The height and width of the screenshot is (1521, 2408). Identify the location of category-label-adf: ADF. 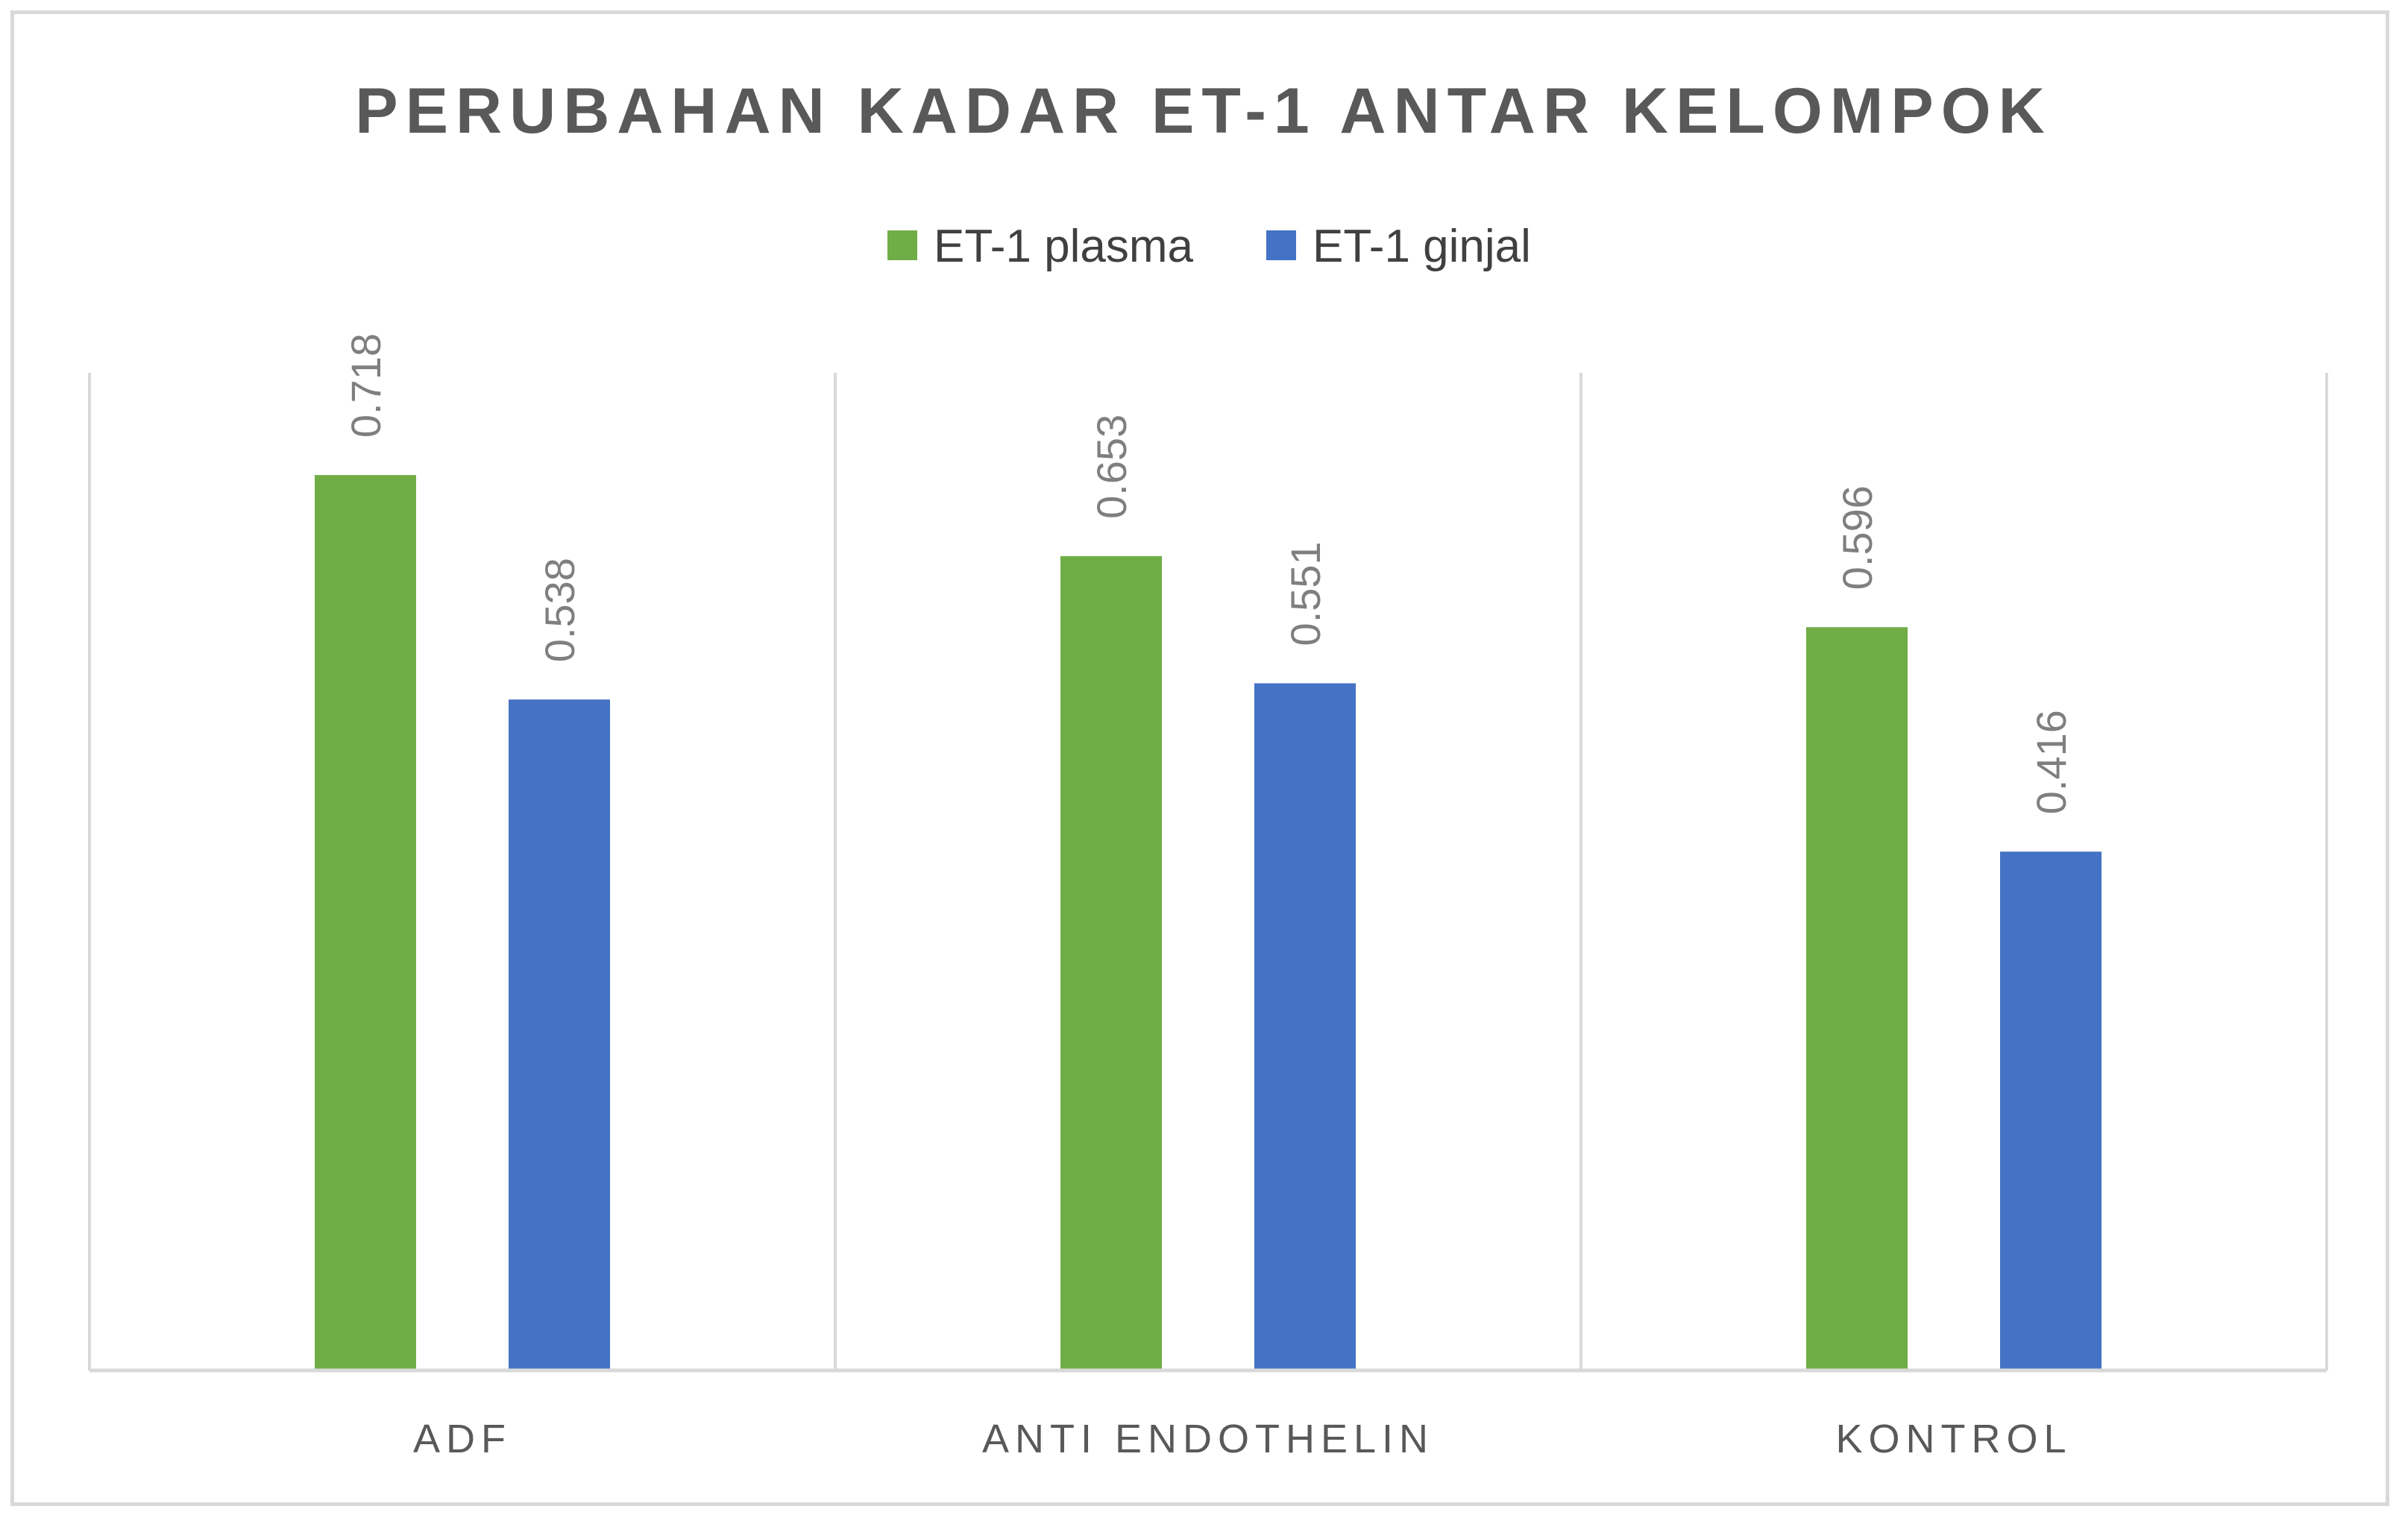
(462, 1439).